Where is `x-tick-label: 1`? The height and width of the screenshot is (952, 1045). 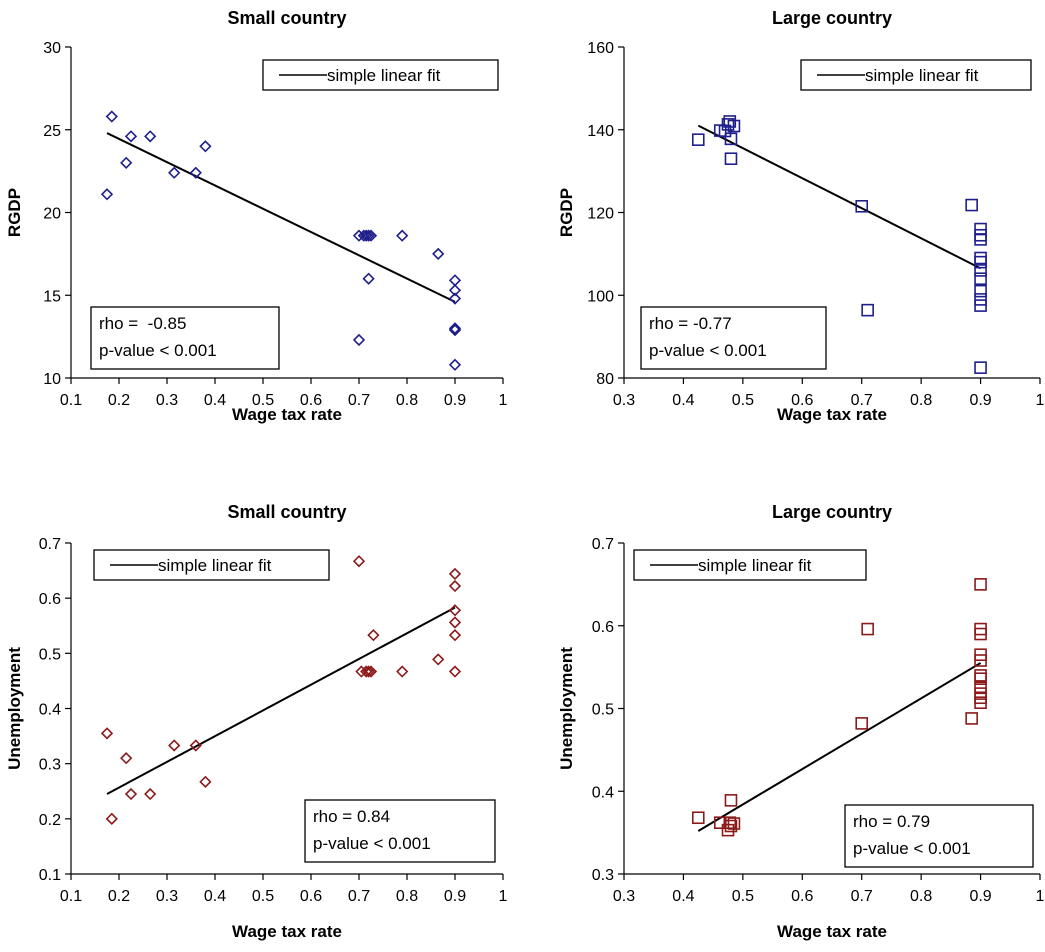
x-tick-label: 1 is located at coordinates (1040, 896).